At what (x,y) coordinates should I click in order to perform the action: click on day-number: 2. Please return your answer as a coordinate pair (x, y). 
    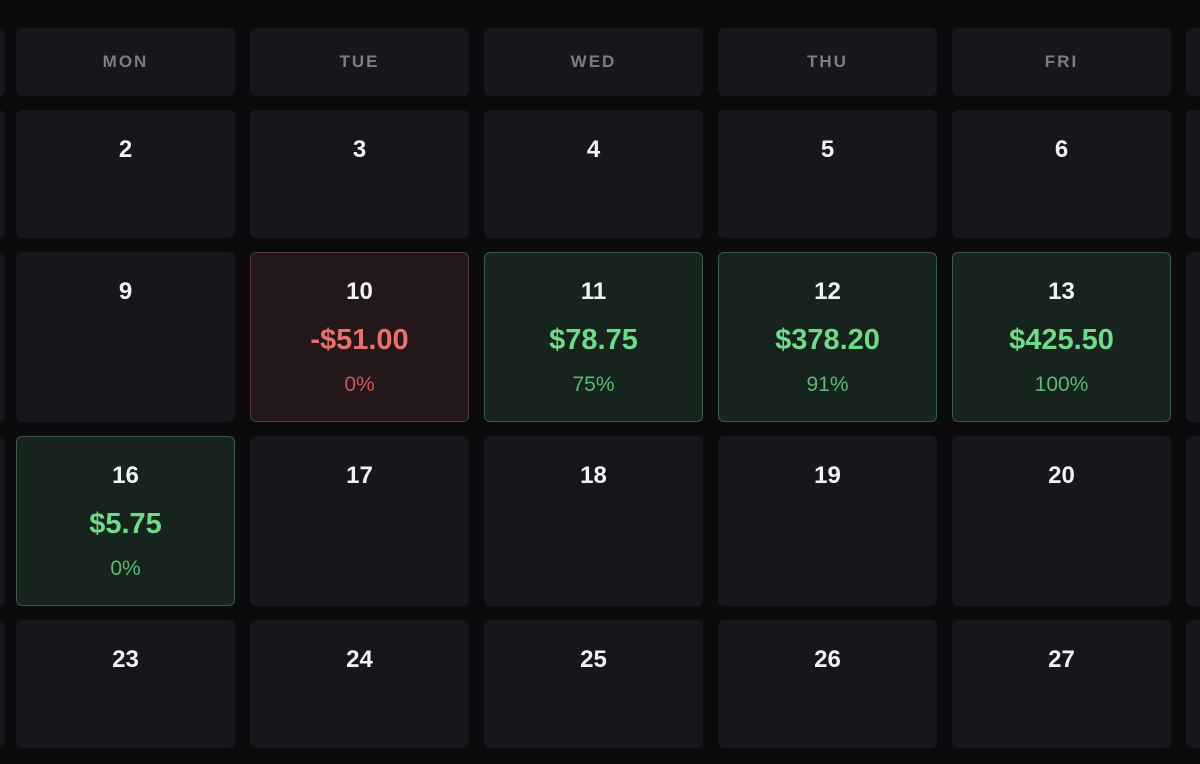
    Looking at the image, I should click on (125, 149).